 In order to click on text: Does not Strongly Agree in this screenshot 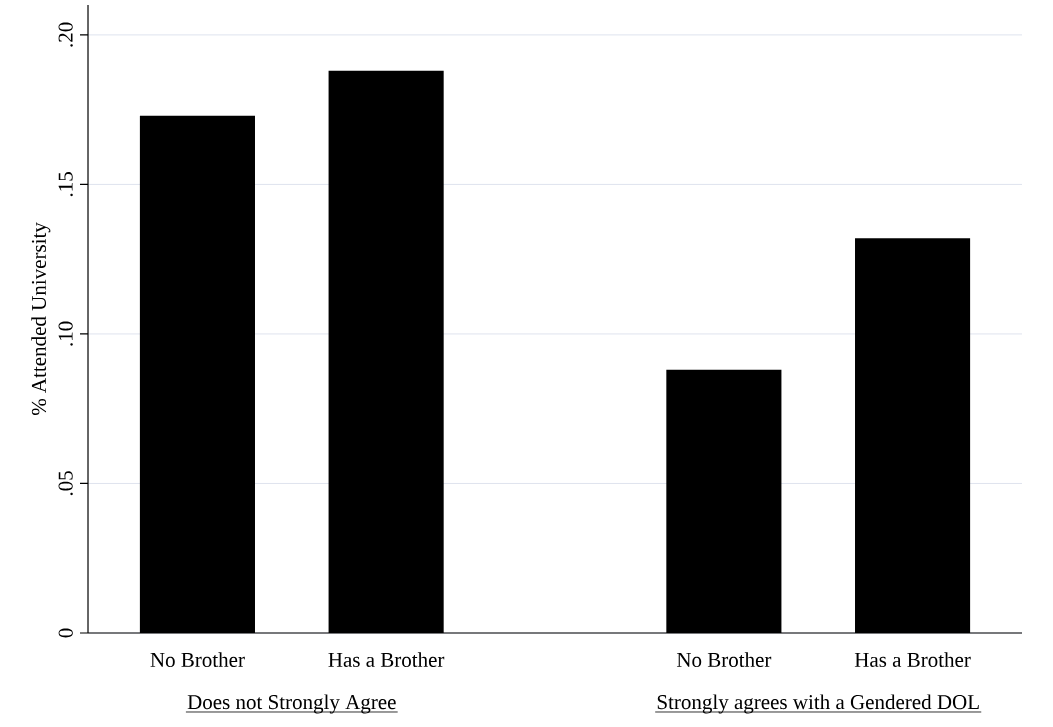, I will do `click(291, 704)`.